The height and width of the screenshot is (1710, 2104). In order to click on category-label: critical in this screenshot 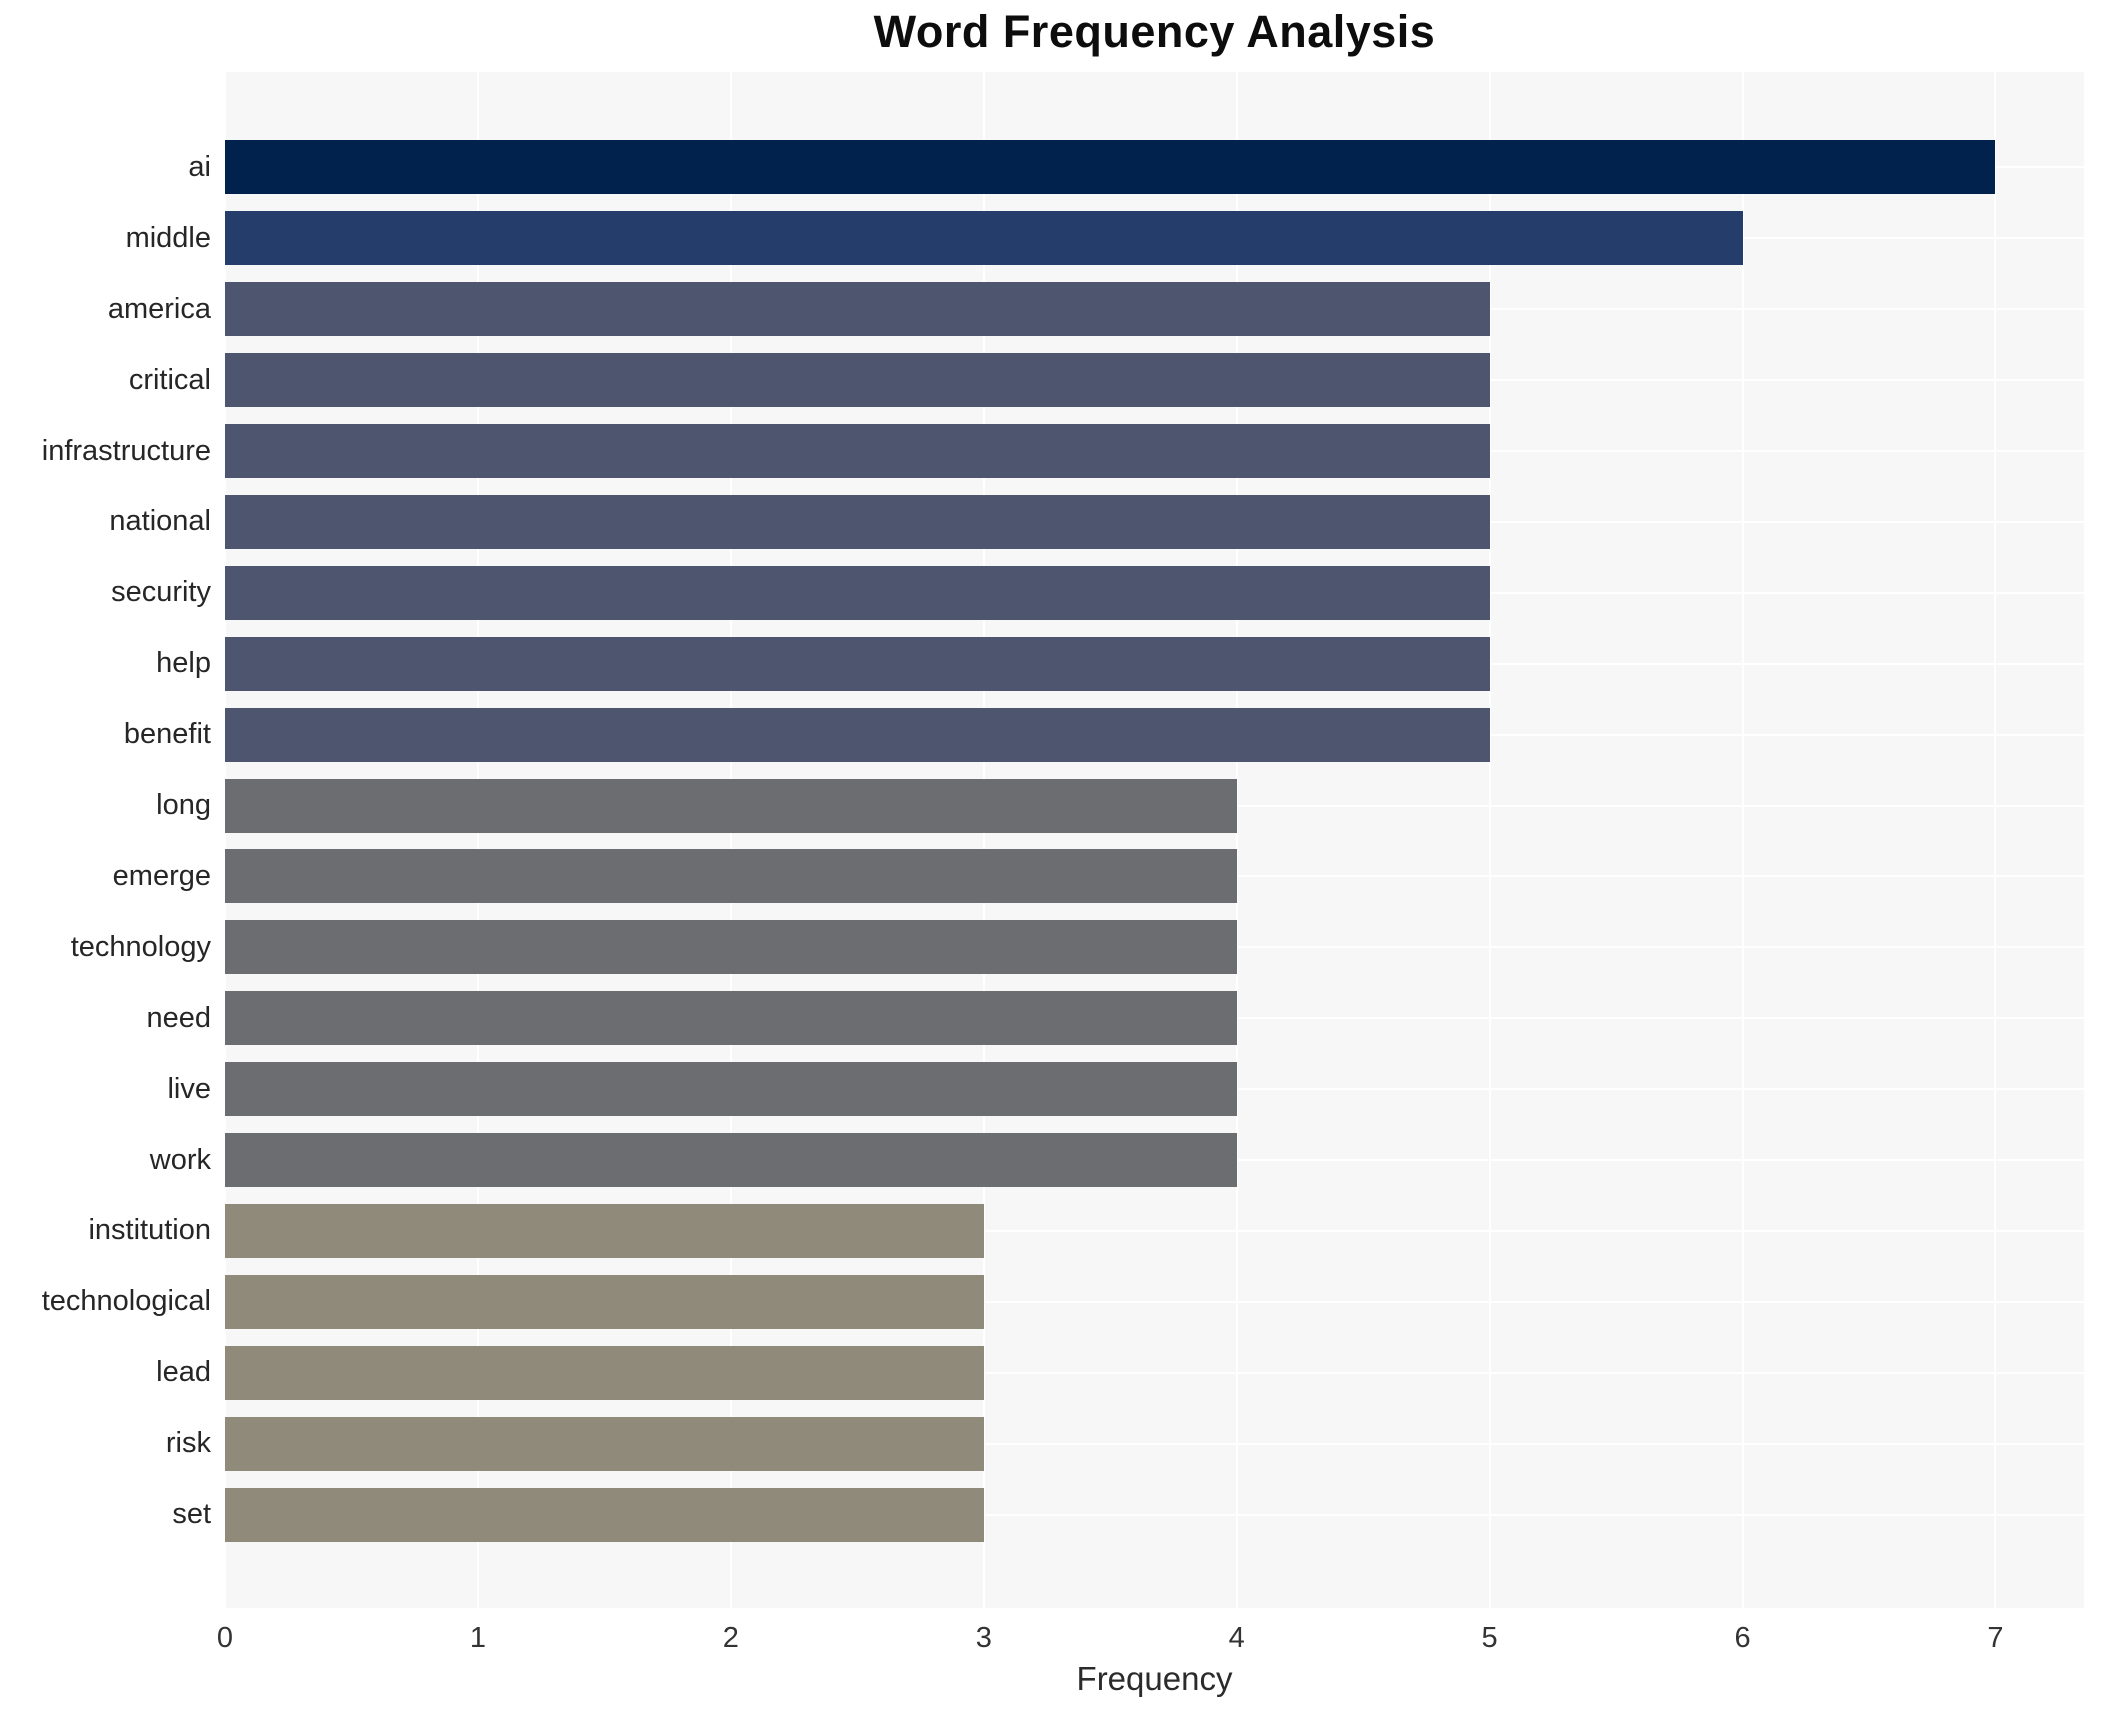, I will do `click(169, 379)`.